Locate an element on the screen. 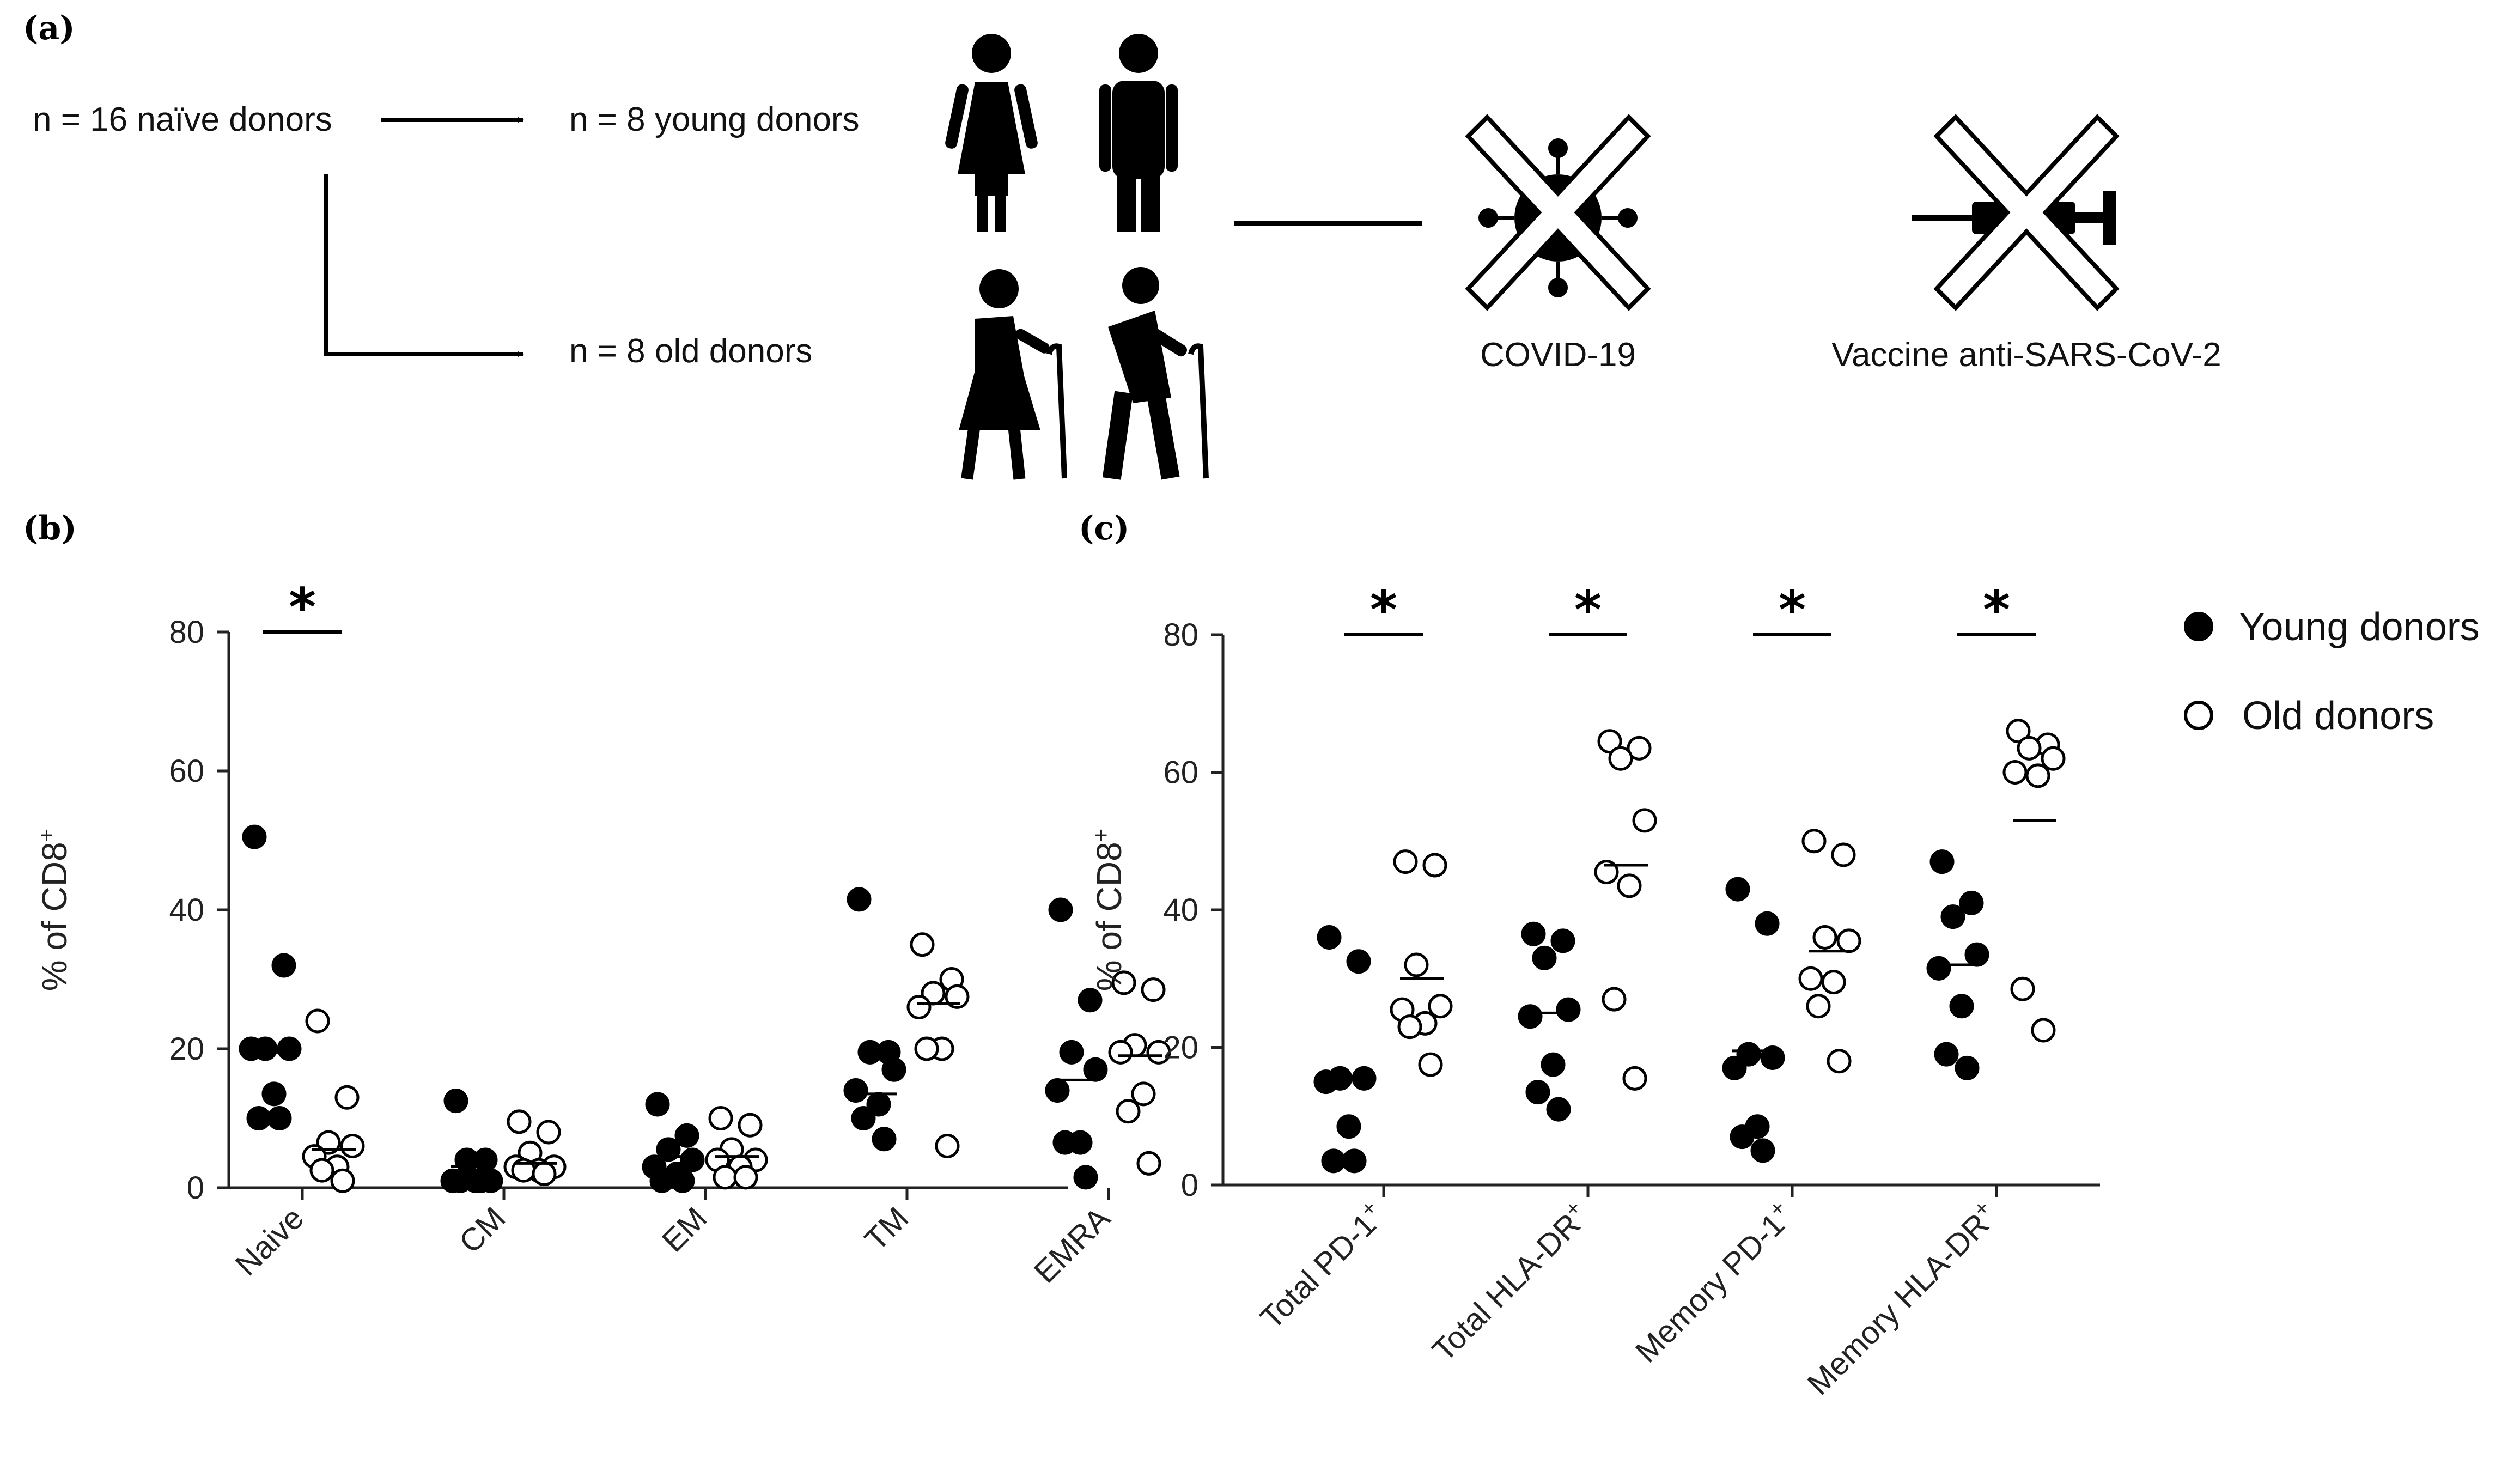 The height and width of the screenshot is (1465, 2520). flow-old-donors: n = 8 old donors is located at coordinates (690, 351).